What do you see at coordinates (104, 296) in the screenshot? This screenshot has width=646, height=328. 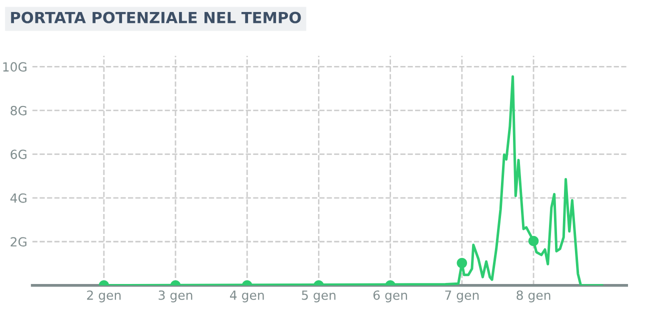 I see `x-tick-label: 2 gen` at bounding box center [104, 296].